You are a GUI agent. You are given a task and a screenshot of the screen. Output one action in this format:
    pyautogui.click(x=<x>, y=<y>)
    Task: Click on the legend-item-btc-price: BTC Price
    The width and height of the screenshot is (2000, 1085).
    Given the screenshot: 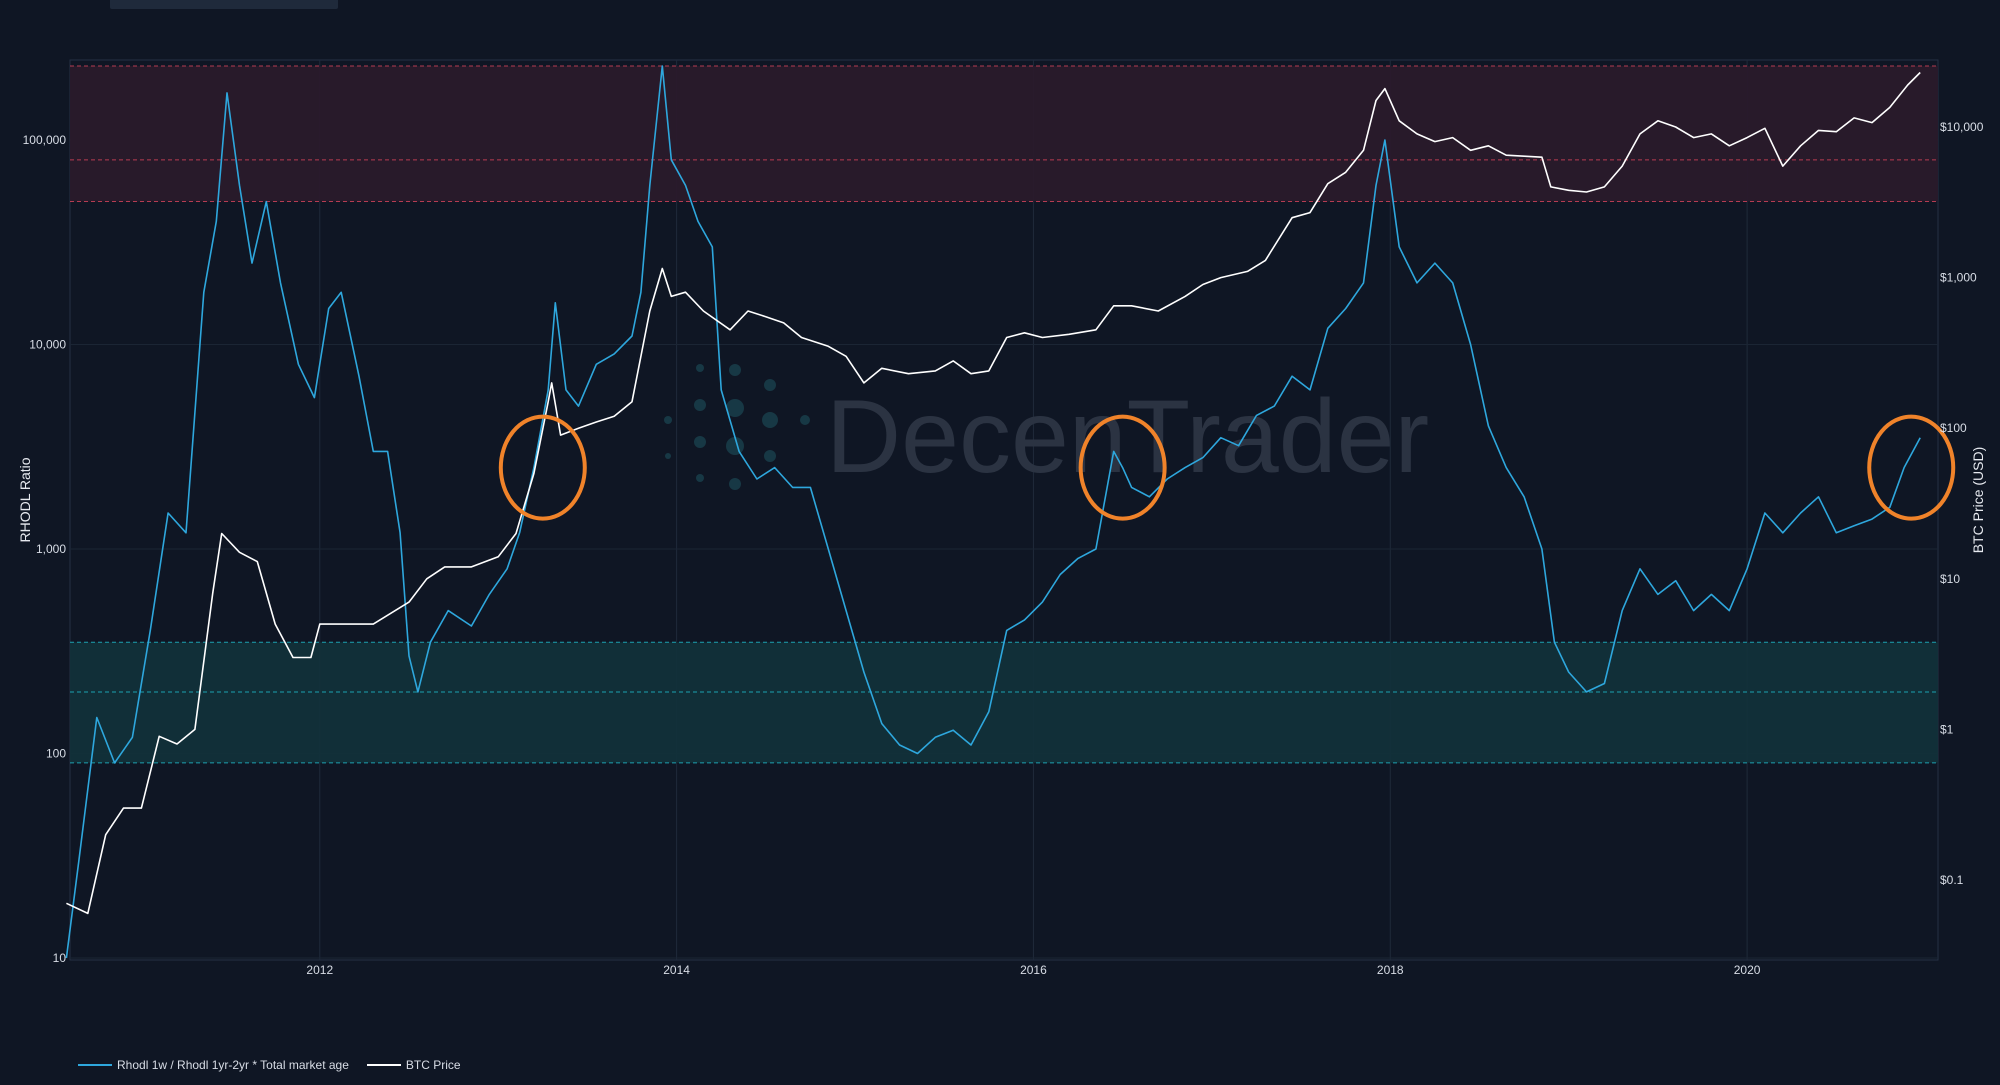 What is the action you would take?
    pyautogui.click(x=413, y=1065)
    